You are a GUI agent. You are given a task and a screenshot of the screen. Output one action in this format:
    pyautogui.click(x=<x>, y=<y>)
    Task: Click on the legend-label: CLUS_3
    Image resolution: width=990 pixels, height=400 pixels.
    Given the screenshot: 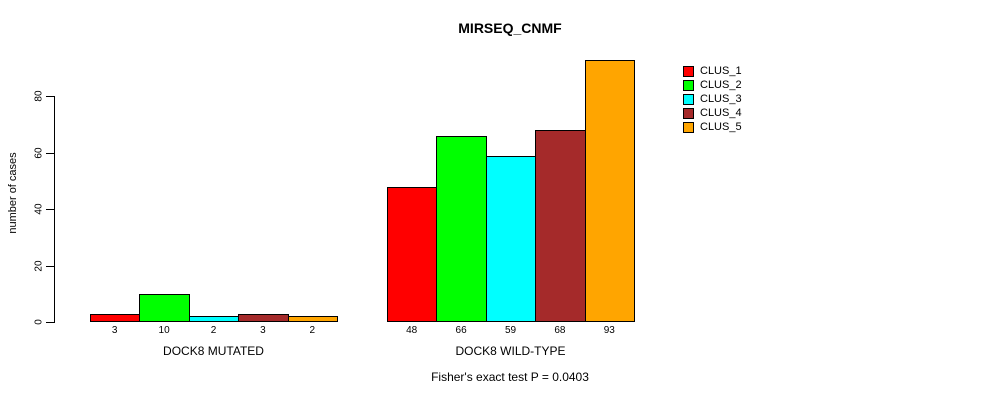 What is the action you would take?
    pyautogui.click(x=721, y=99)
    